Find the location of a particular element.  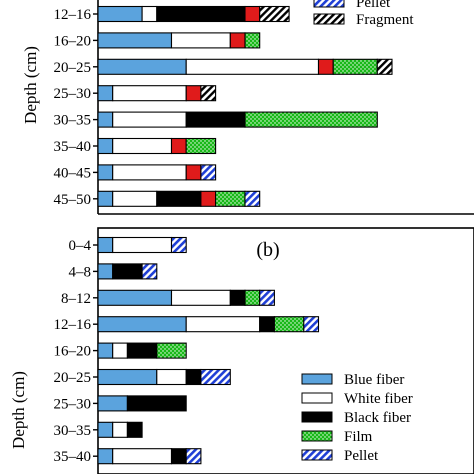

panel-b-ytick-label: 0–4 is located at coordinates (80, 246).